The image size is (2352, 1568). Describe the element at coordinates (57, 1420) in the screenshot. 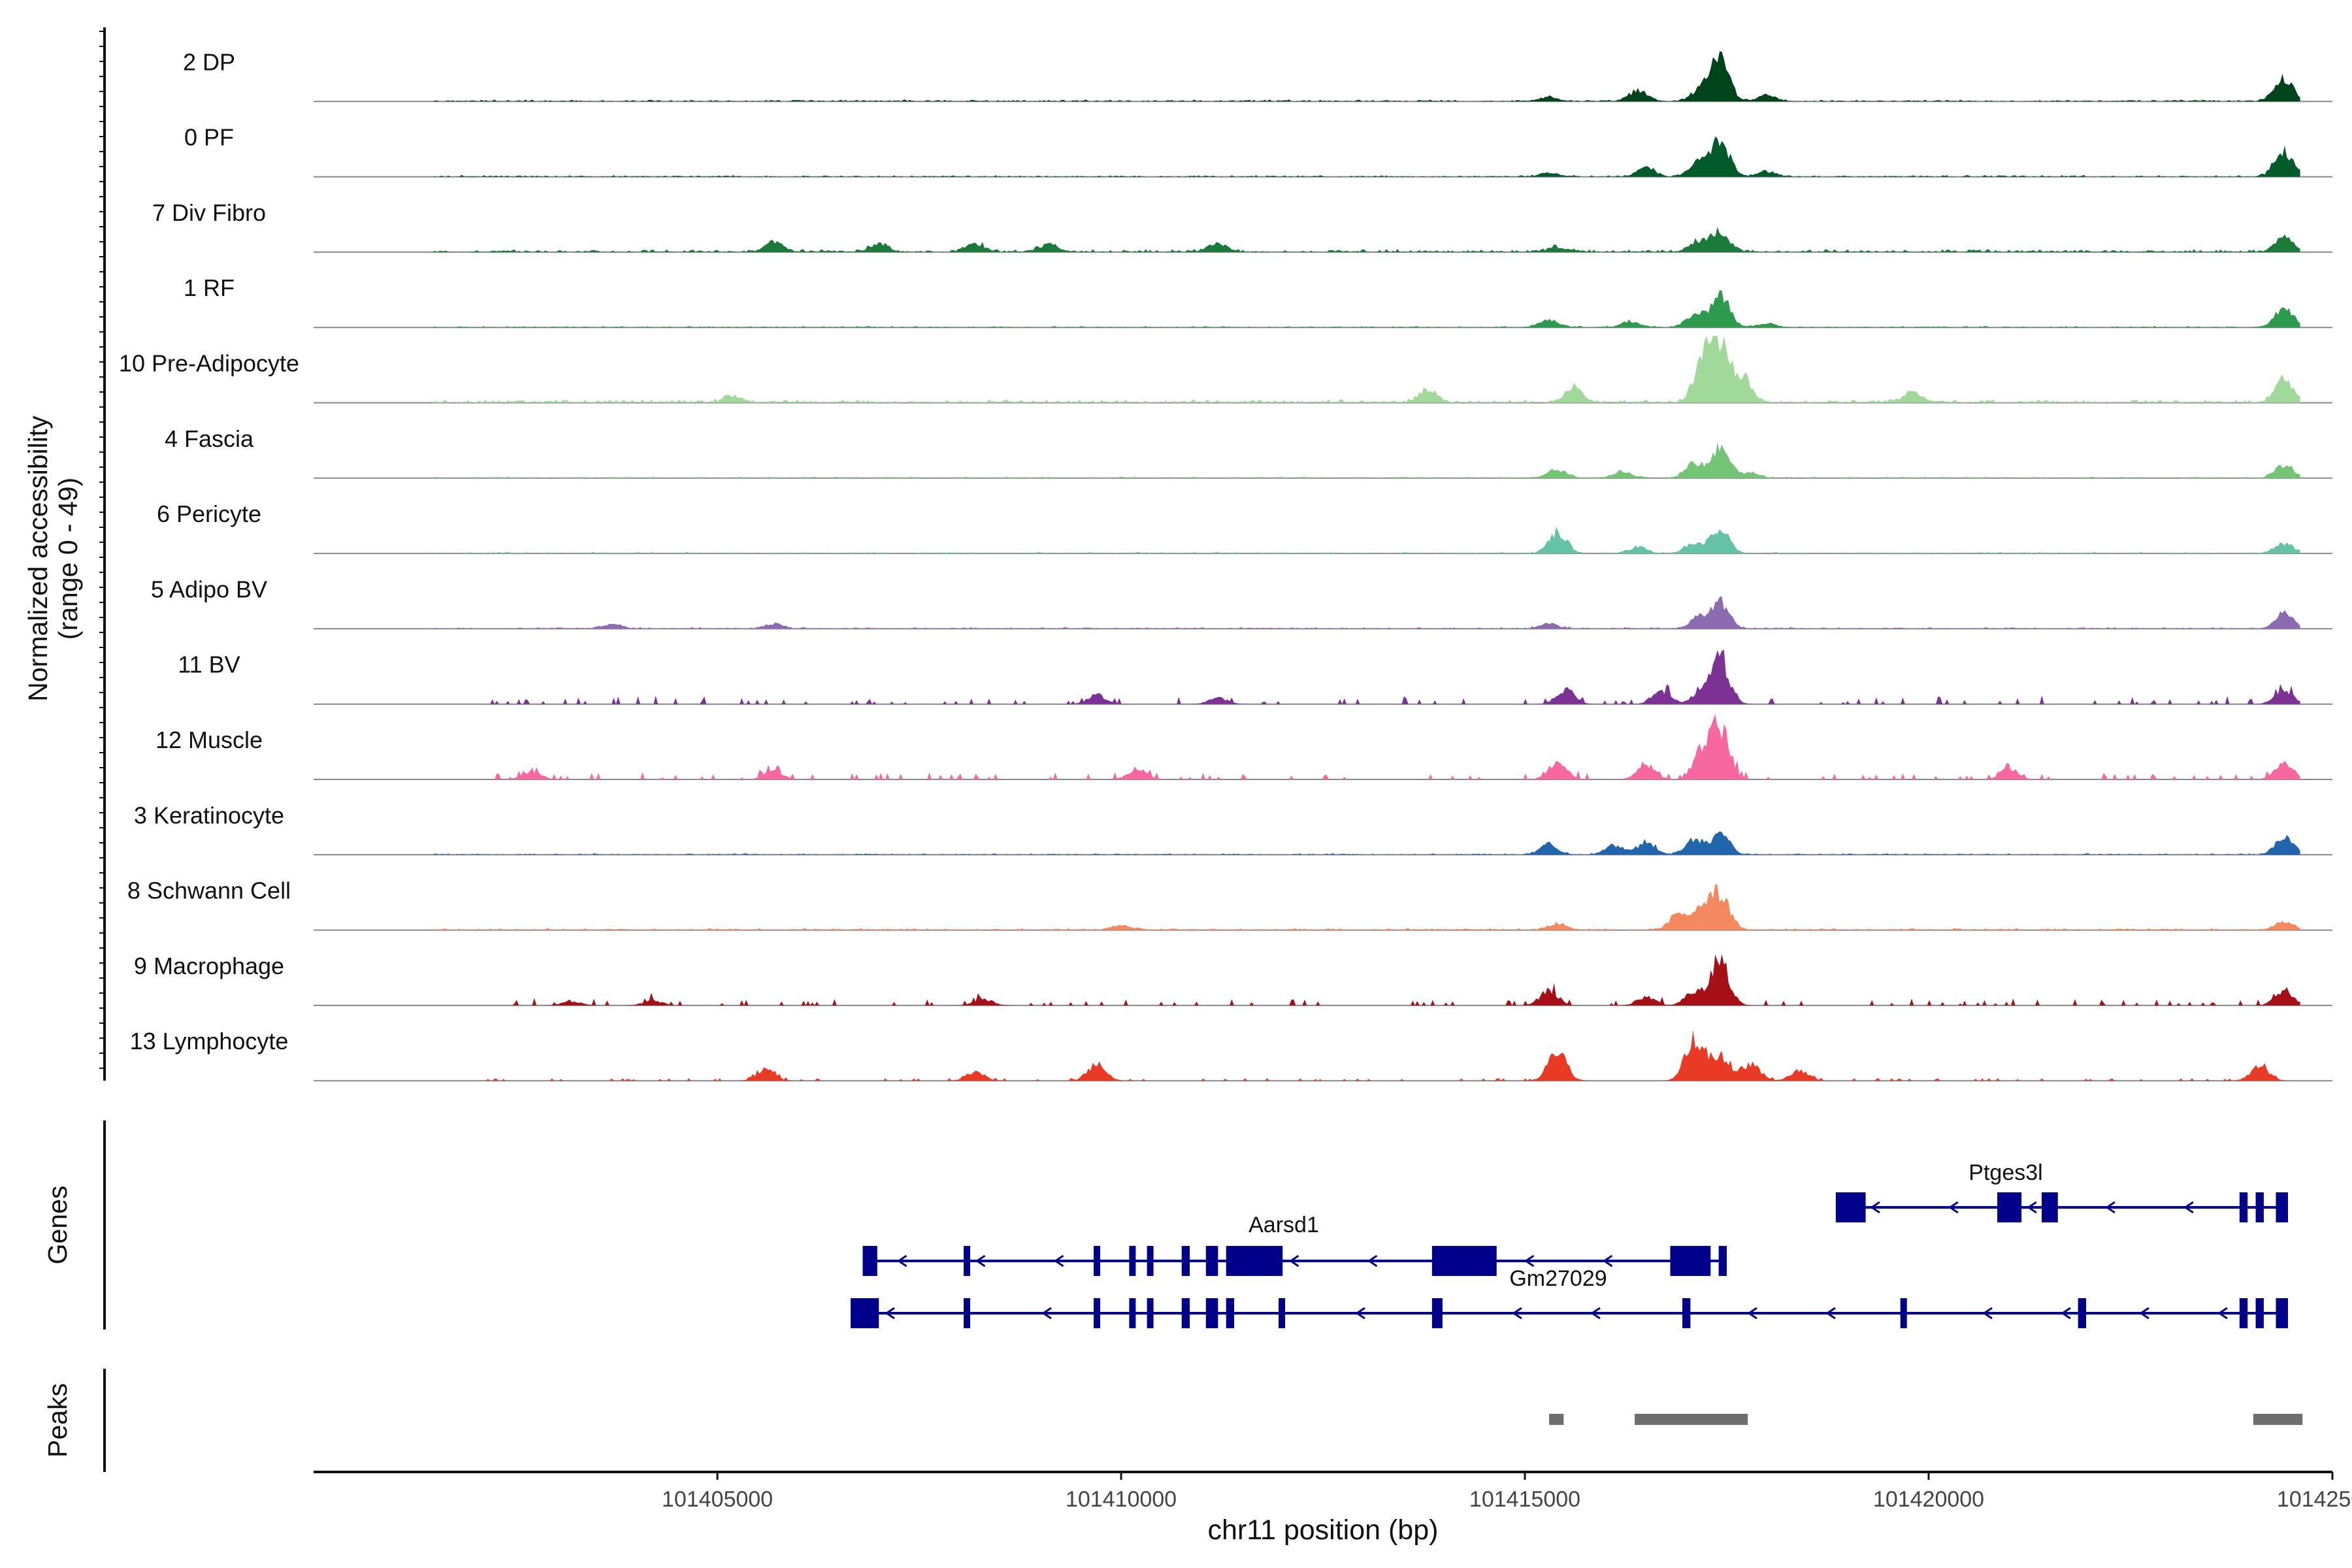

I see `peaks-label: Peaks` at that location.